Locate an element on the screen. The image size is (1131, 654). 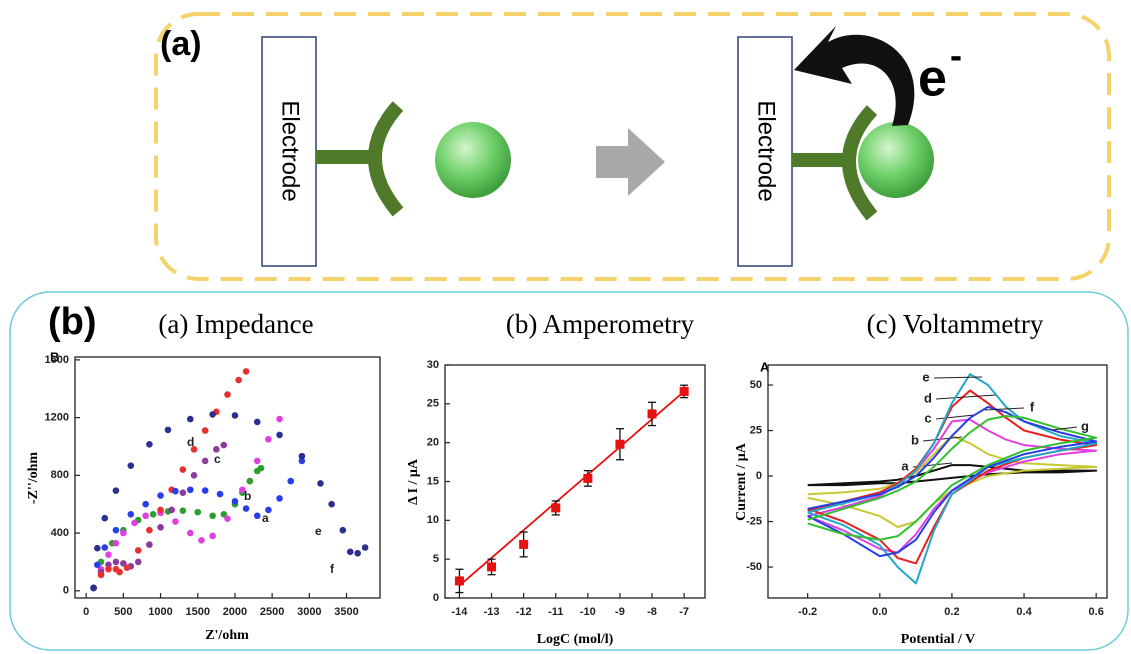
chart-title: (c) Voltammetry is located at coordinates (955, 324).